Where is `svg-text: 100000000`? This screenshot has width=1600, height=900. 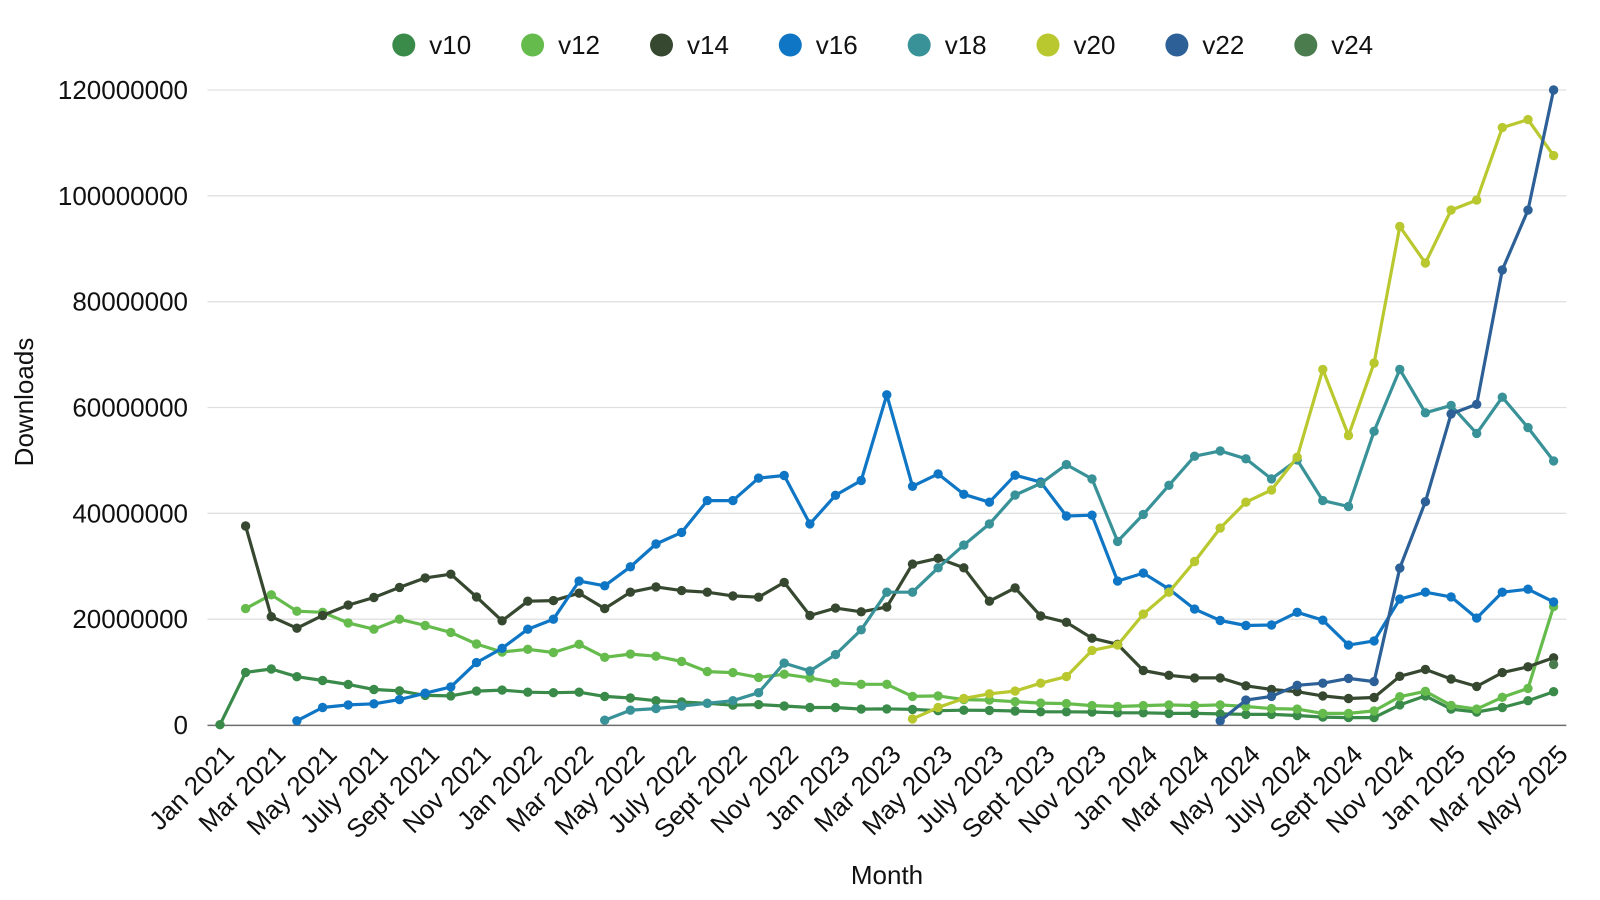 svg-text: 100000000 is located at coordinates (123, 196).